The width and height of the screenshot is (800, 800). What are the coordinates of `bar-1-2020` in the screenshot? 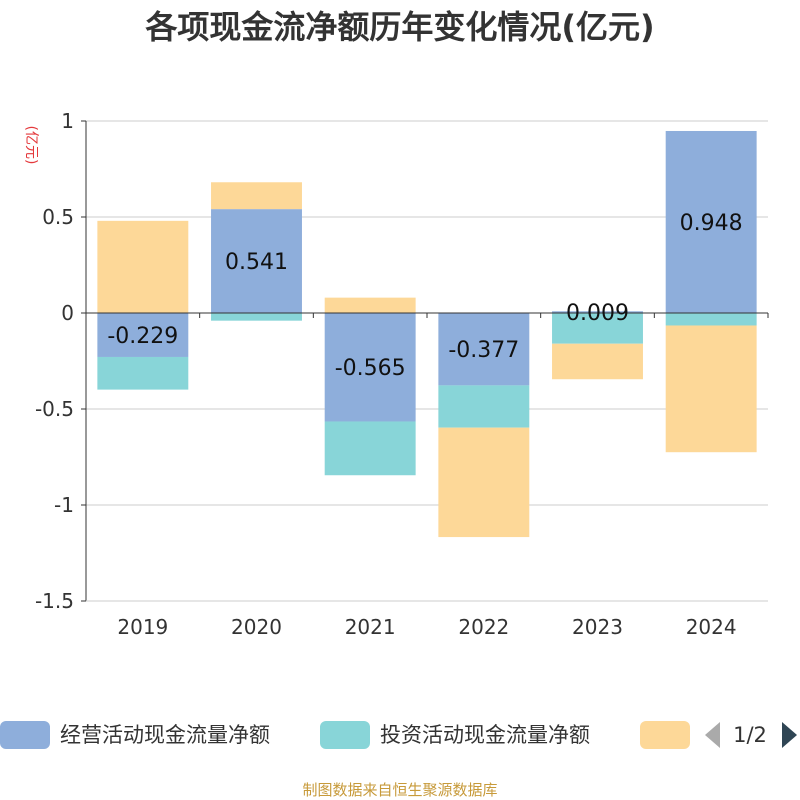 It's located at (256, 261).